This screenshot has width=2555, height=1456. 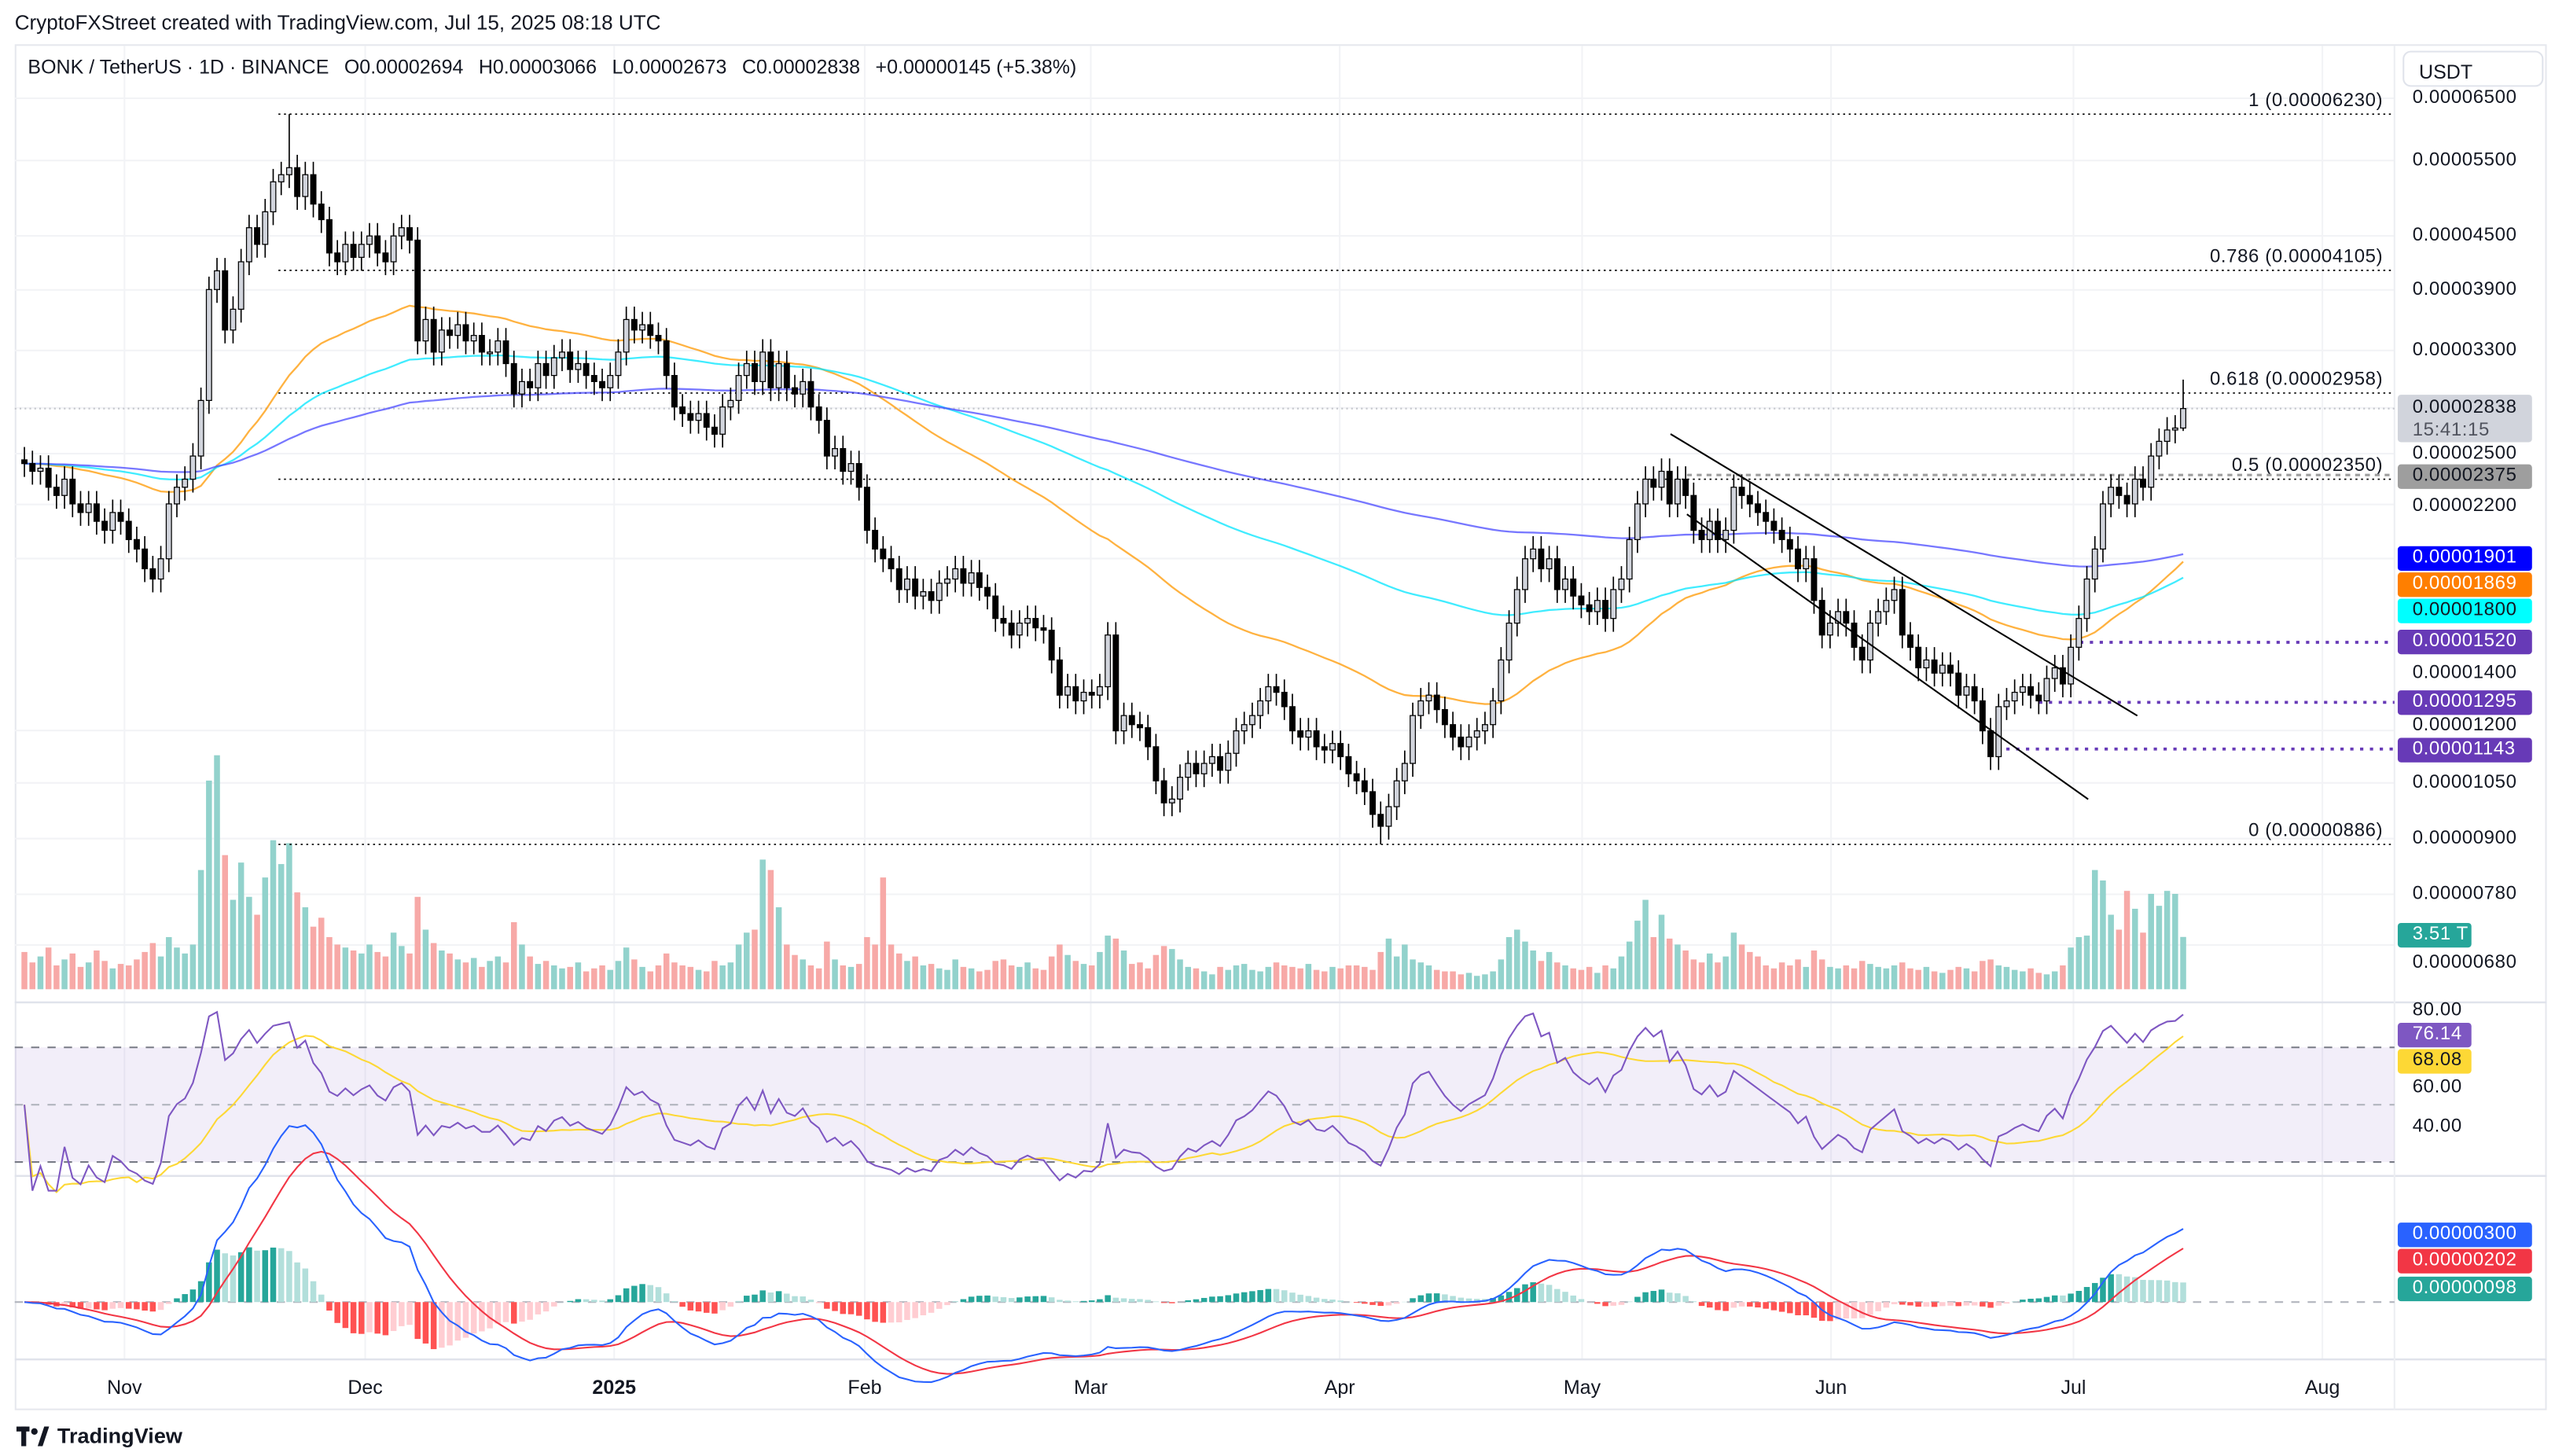 What do you see at coordinates (365, 1387) in the screenshot?
I see `time-label: Dec` at bounding box center [365, 1387].